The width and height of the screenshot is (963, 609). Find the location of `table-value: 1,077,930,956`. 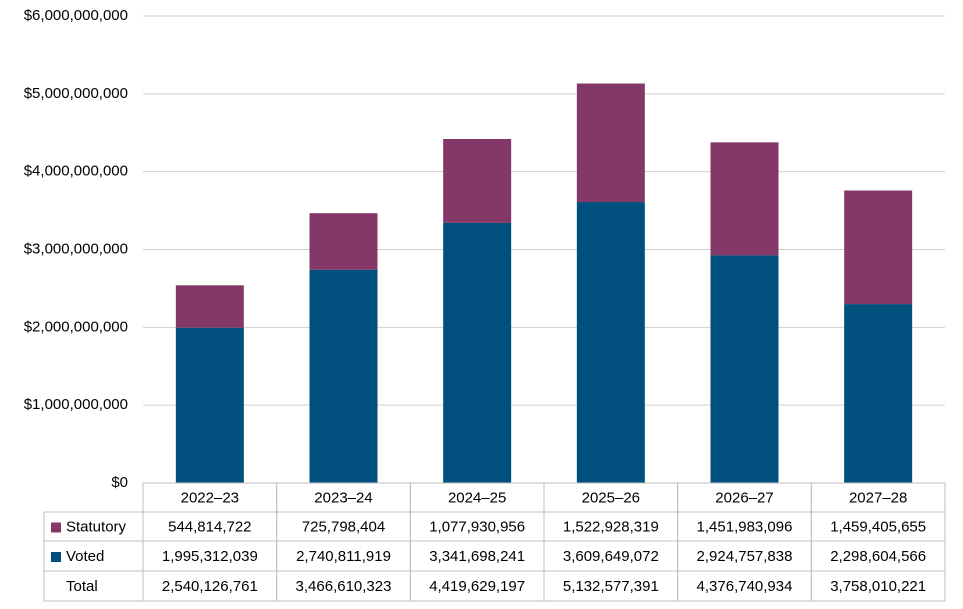

table-value: 1,077,930,956 is located at coordinates (477, 526).